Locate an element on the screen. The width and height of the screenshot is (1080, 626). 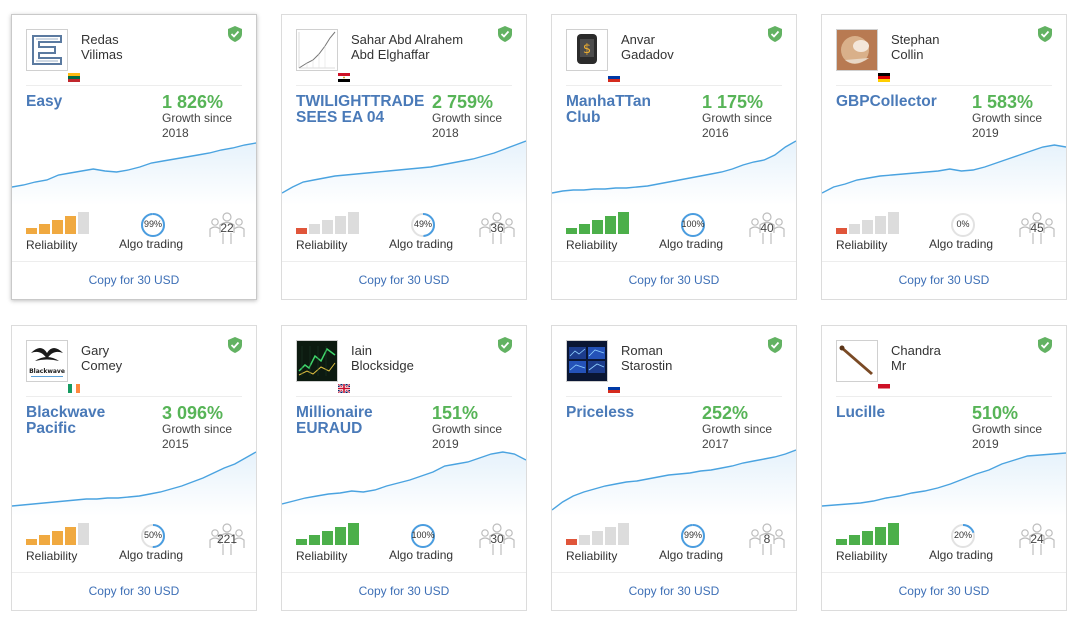
algo-trading-percent: 99% is located at coordinates (152, 224).